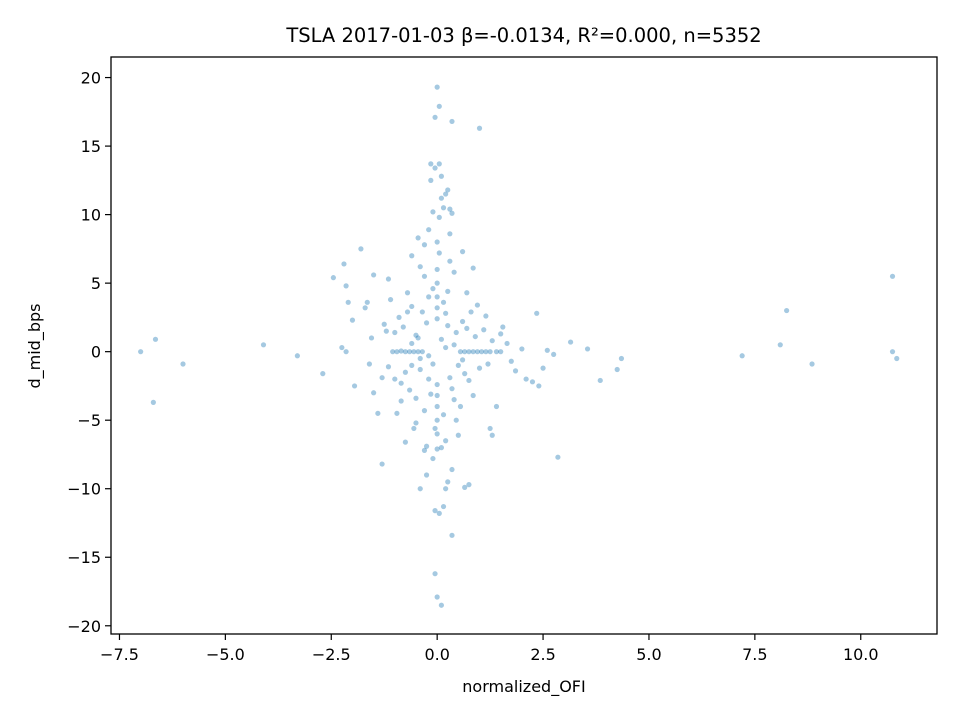 The height and width of the screenshot is (720, 960). What do you see at coordinates (96, 352) in the screenshot?
I see `y-tick-label: 0` at bounding box center [96, 352].